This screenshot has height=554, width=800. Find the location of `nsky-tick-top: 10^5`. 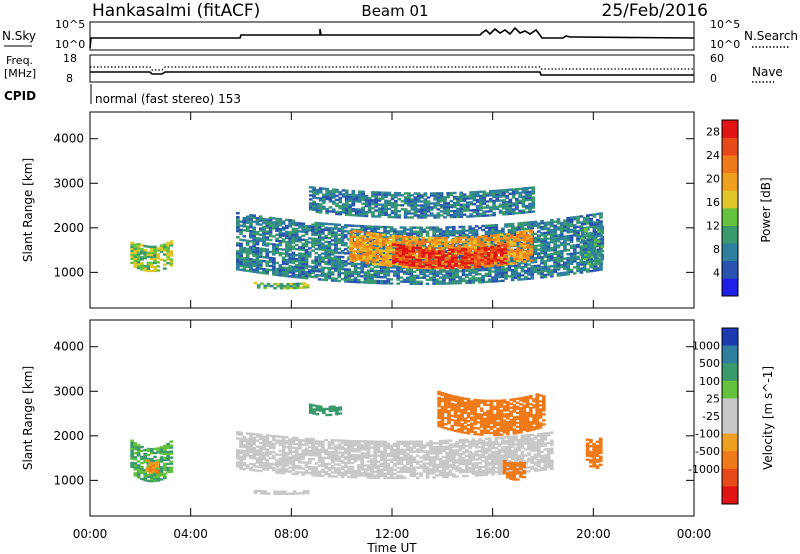

nsky-tick-top: 10^5 is located at coordinates (70, 24).